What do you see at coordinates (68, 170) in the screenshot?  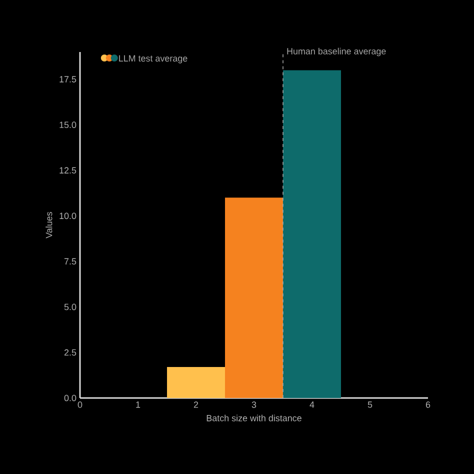 I see `y-tick-label: 12.5` at bounding box center [68, 170].